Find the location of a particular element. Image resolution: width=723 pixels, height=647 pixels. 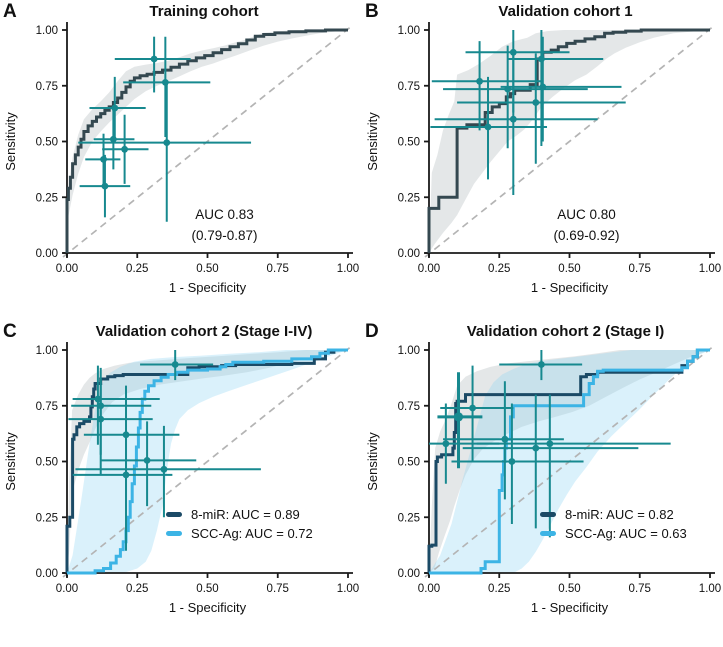

confidence-band-8-miR is located at coordinates (569, 461).